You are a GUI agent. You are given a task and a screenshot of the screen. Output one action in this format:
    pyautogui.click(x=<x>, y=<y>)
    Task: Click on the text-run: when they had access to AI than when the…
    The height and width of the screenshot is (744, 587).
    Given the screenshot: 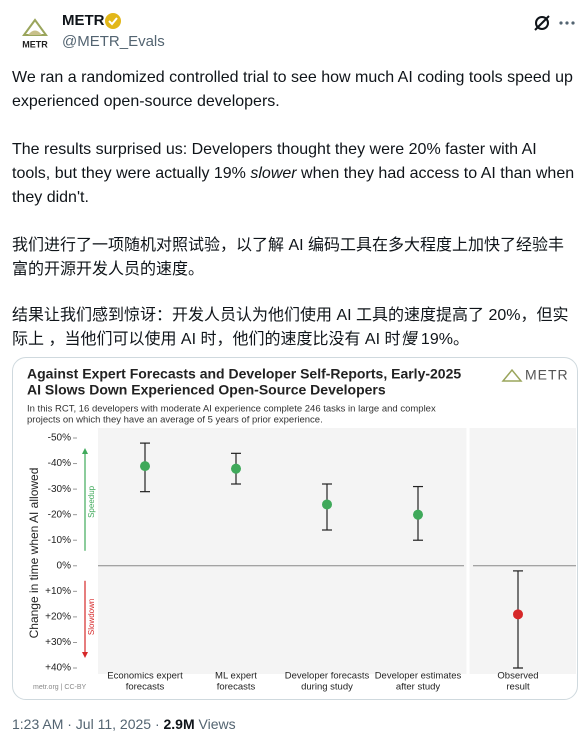 What is the action you would take?
    pyautogui.click(x=293, y=185)
    